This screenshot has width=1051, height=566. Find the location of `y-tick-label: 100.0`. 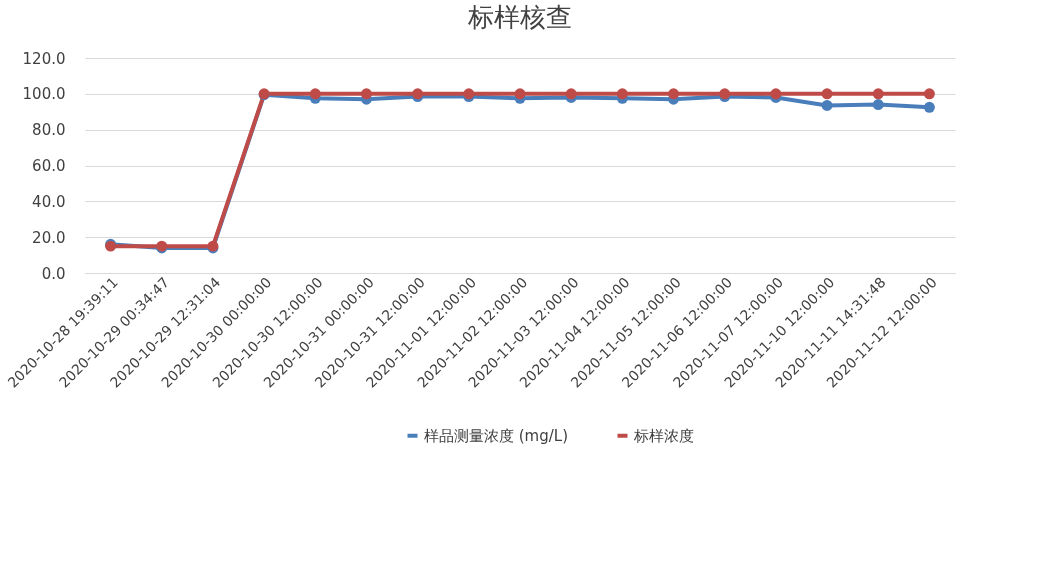

y-tick-label: 100.0 is located at coordinates (44, 94).